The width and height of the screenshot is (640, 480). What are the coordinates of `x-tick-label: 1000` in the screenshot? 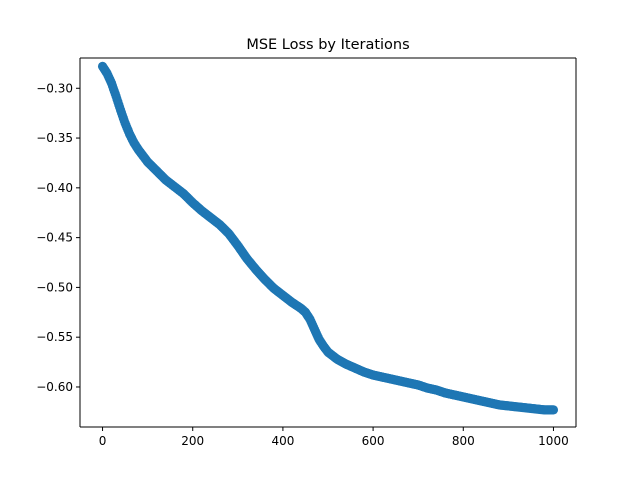 It's located at (553, 441).